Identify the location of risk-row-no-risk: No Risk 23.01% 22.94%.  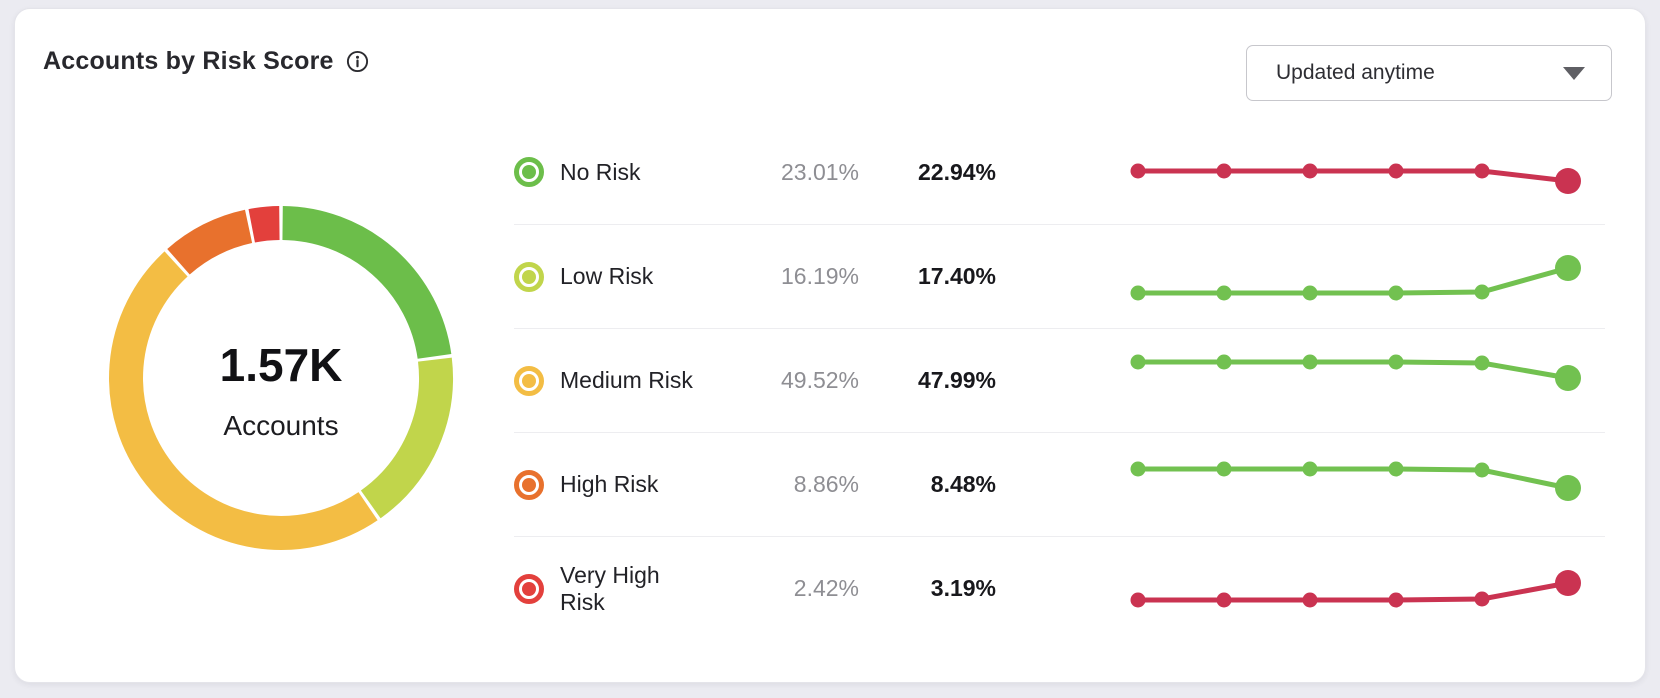
(1059, 172).